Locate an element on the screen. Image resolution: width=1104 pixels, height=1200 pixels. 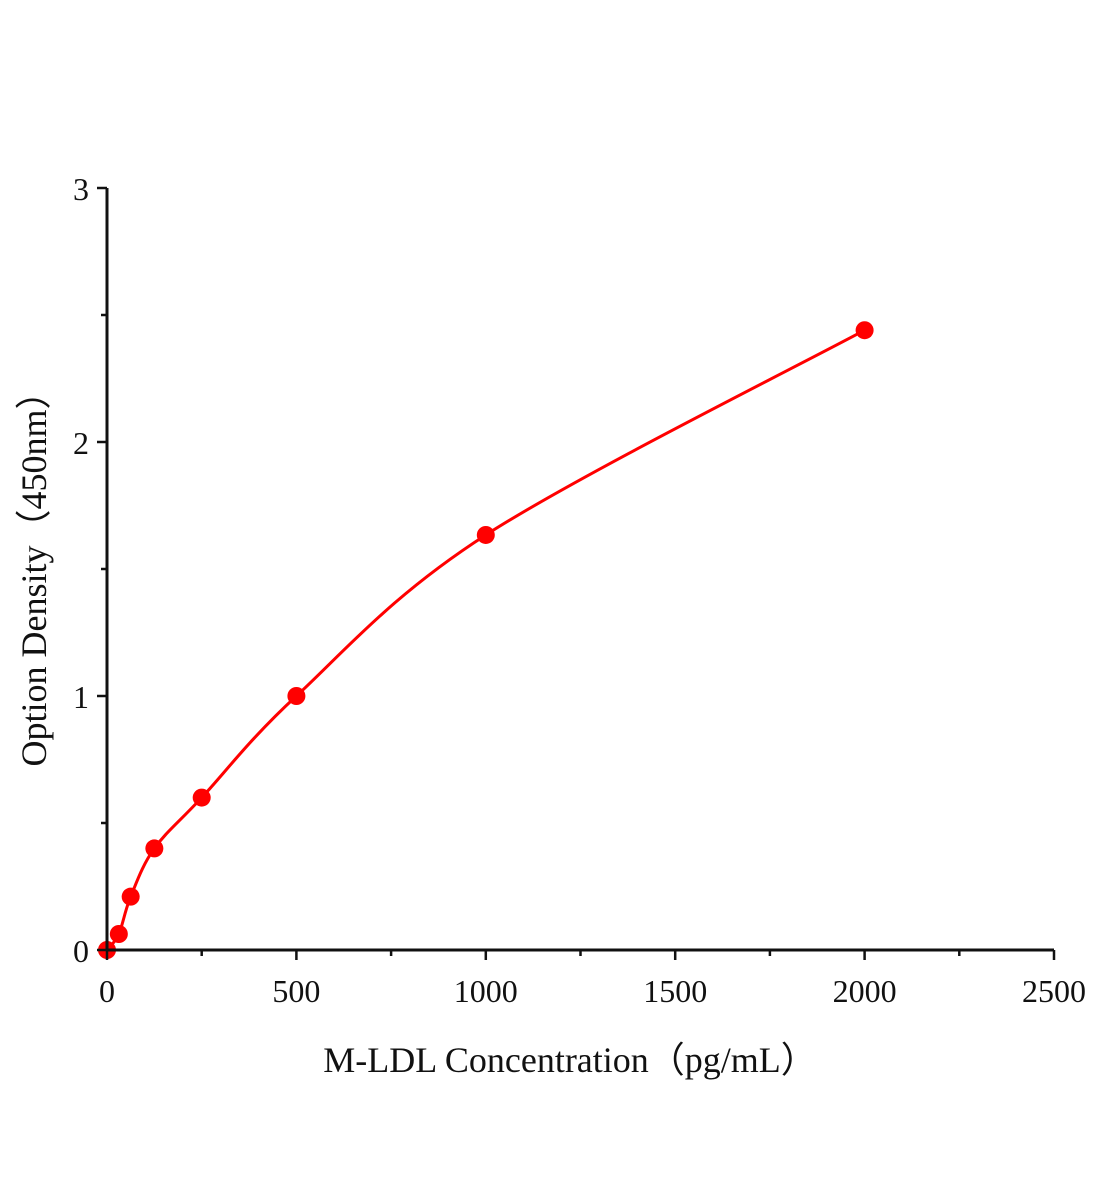
x-tick-label: 1500 is located at coordinates (675, 991).